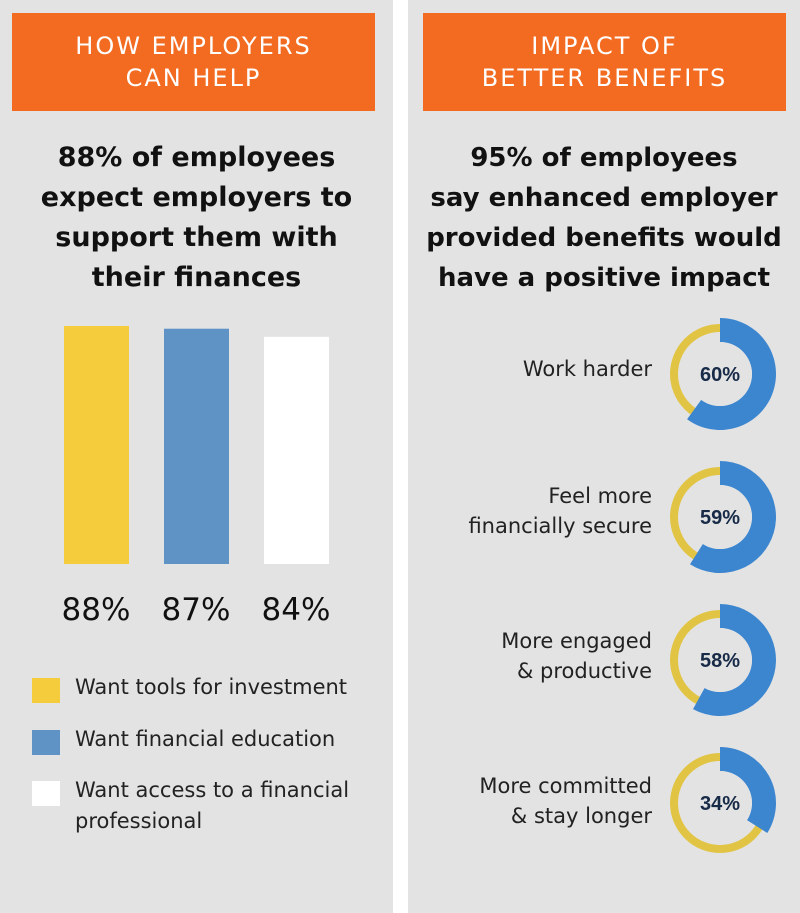 The image size is (800, 913). What do you see at coordinates (604, 78) in the screenshot?
I see `banner-line-2: BETTER BENEFITS` at bounding box center [604, 78].